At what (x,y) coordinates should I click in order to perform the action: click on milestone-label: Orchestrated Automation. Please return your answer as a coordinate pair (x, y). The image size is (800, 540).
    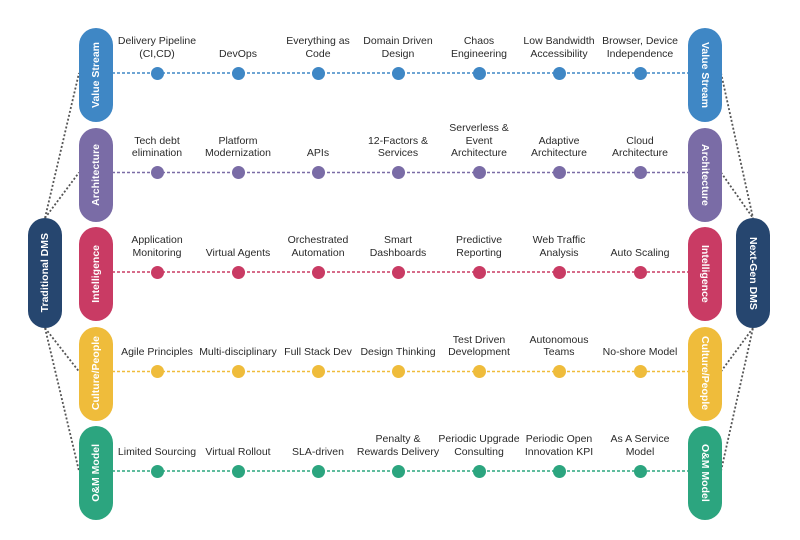
    Looking at the image, I should click on (318, 234).